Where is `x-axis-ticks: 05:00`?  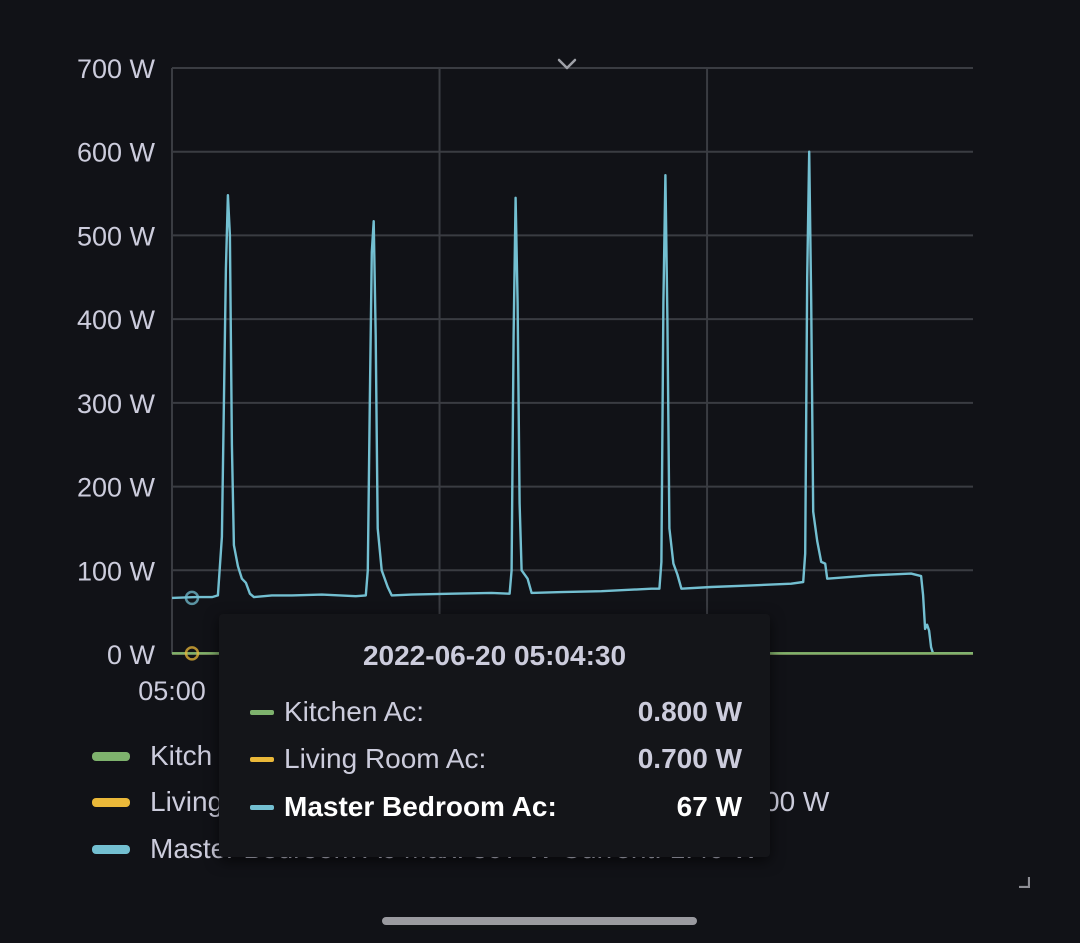
x-axis-ticks: 05:00 is located at coordinates (172, 691).